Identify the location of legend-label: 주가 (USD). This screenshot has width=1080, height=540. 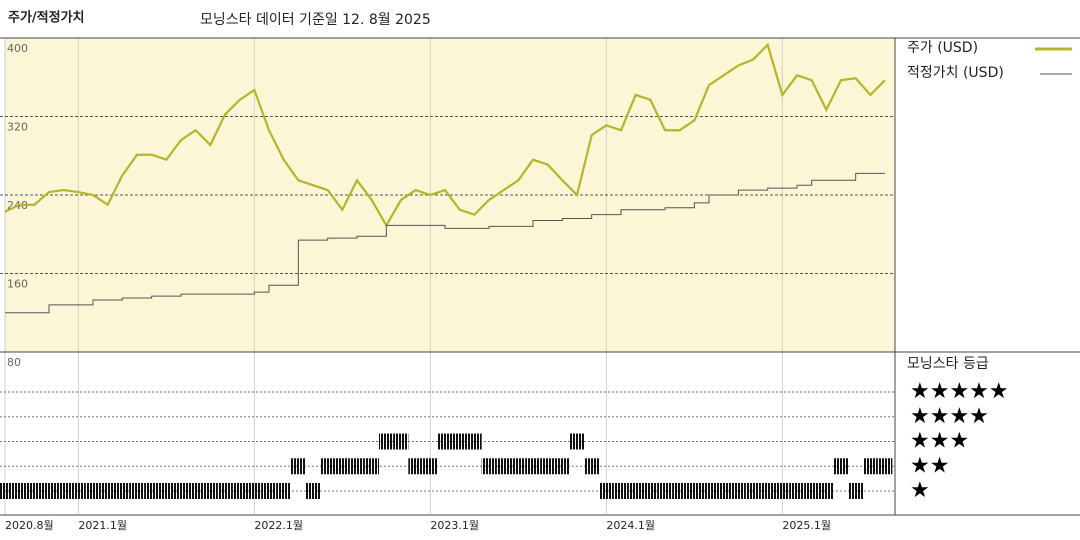
(942, 48).